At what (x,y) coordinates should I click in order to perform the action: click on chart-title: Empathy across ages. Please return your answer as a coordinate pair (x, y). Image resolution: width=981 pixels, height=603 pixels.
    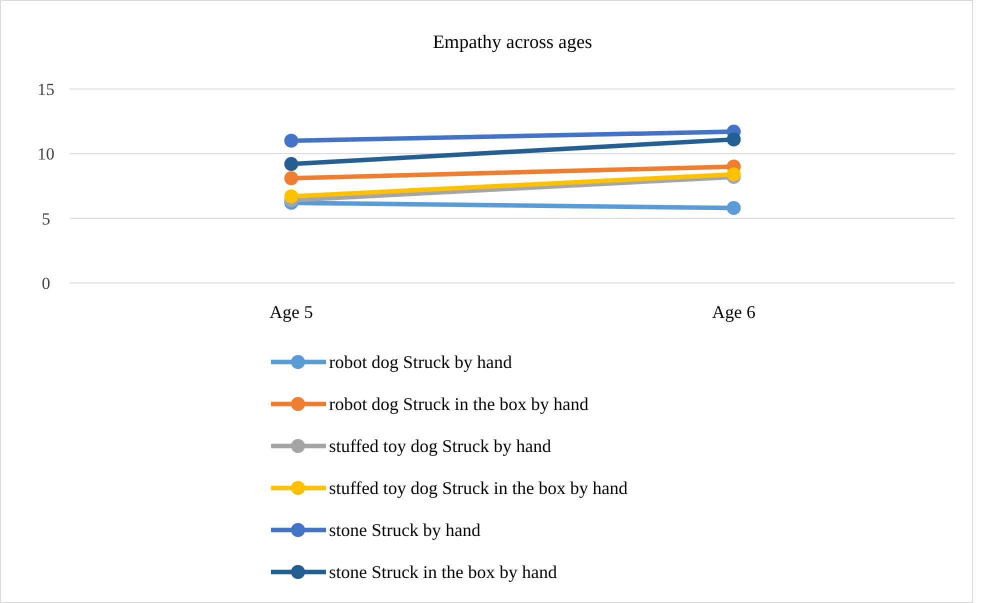
    Looking at the image, I should click on (512, 42).